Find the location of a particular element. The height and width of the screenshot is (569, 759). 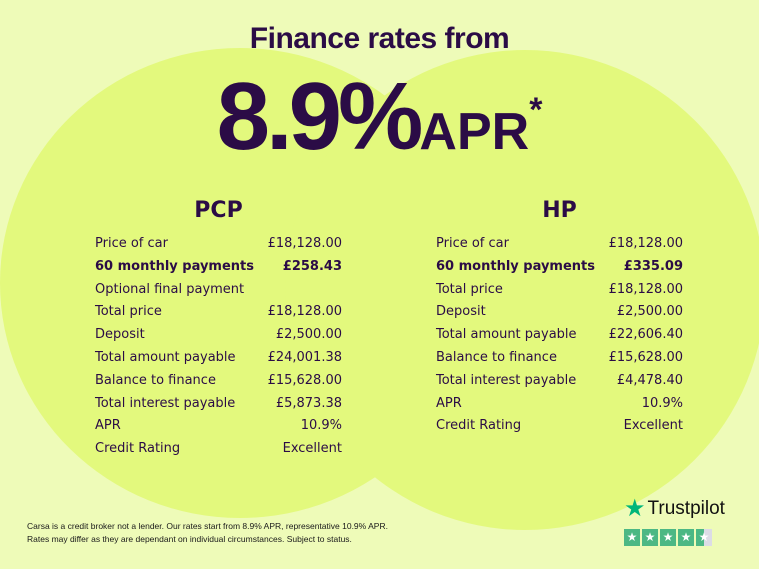

headline: Finance rates from is located at coordinates (379, 38).